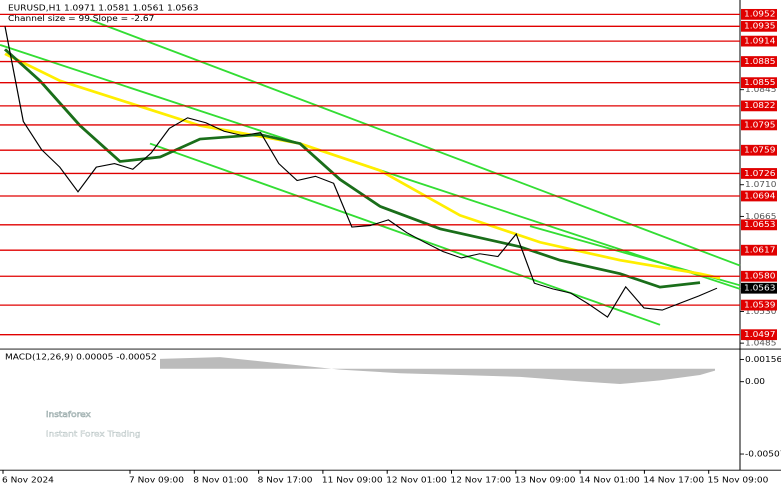 Image resolution: width=781 pixels, height=489 pixels. Describe the element at coordinates (481, 480) in the screenshot. I see `x-tick-label: 12 Nov 17:00` at that location.